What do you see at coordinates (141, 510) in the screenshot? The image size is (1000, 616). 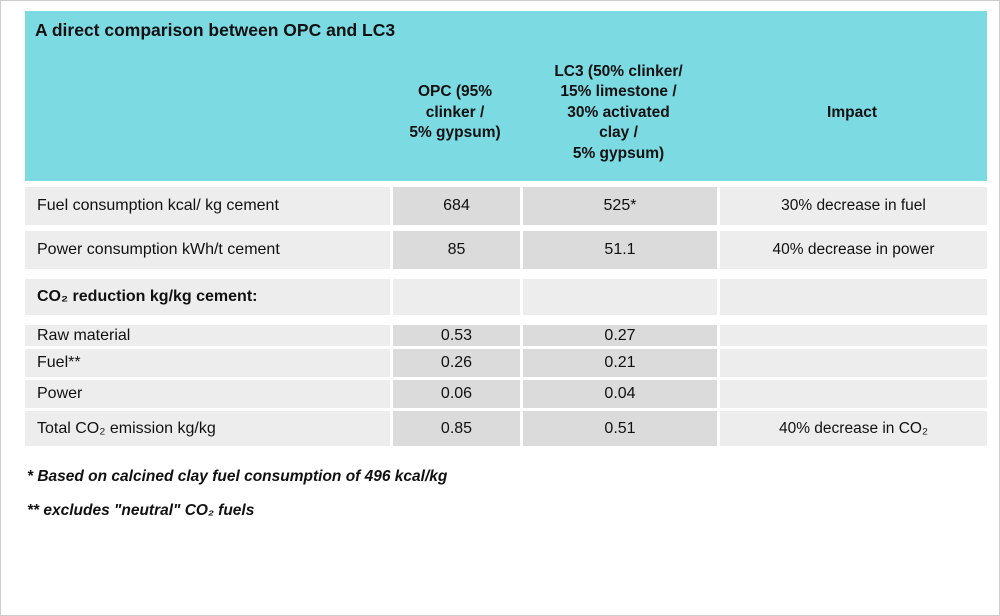 I see `footnote-neutral-co2: ** excludes "neutral" CO₂ fuels` at bounding box center [141, 510].